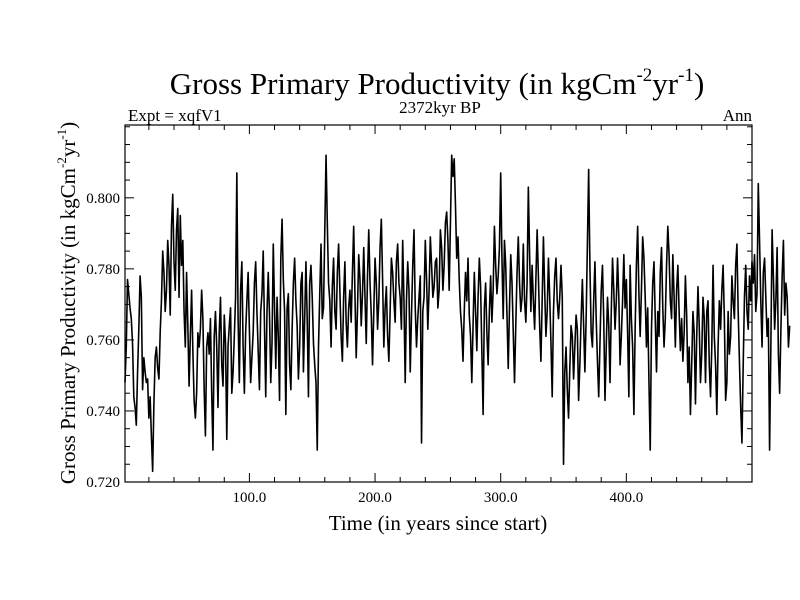 This screenshot has height=600, width=800. Describe the element at coordinates (644, 75) in the screenshot. I see `title-exponent-area: -2` at that location.